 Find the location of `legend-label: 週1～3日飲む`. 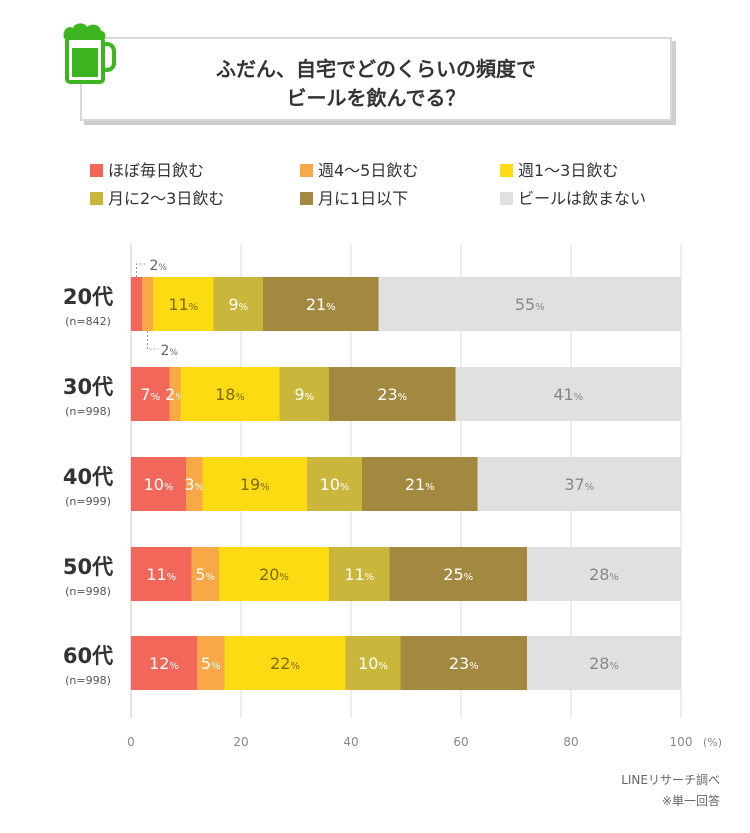

legend-label: 週1～3日飲む is located at coordinates (568, 170).